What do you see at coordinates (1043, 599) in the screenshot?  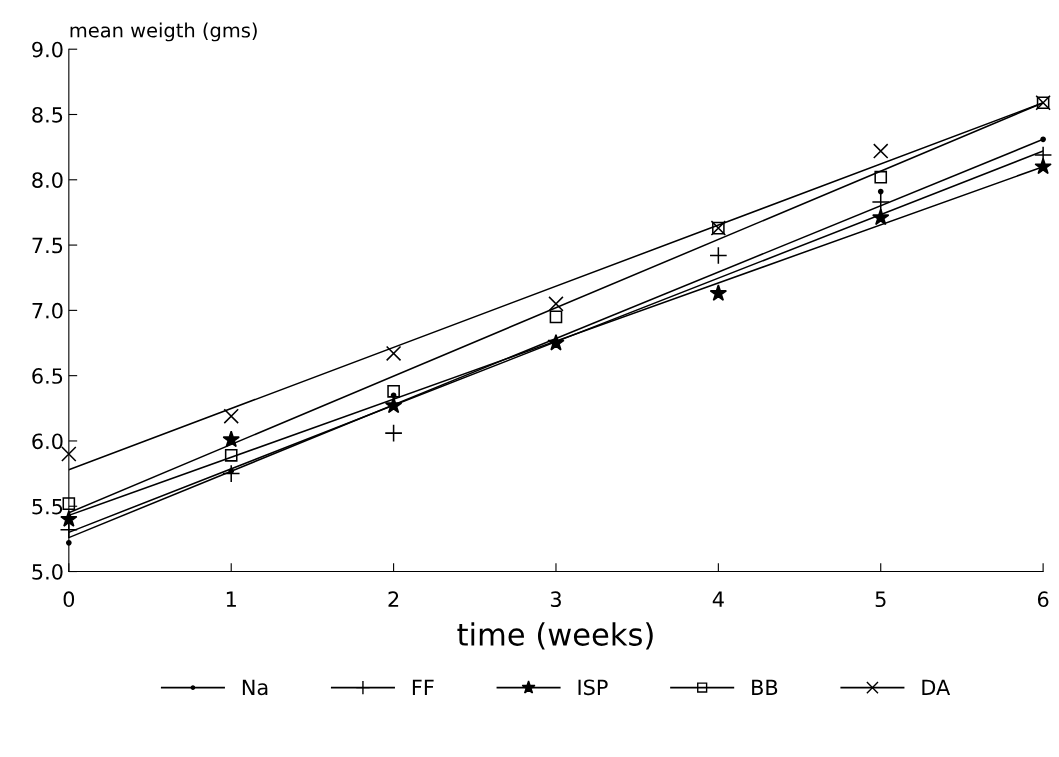 I see `x-tick-label: 6` at bounding box center [1043, 599].